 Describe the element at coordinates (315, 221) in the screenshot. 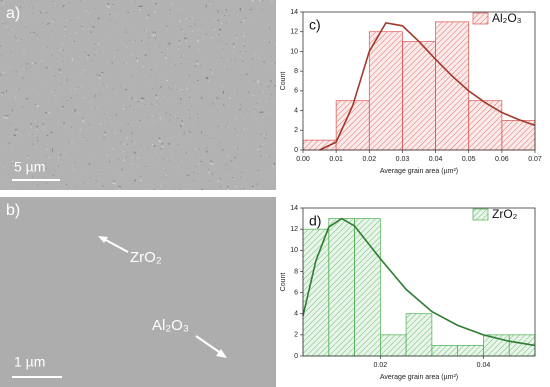

I see `panel-label: d)` at that location.